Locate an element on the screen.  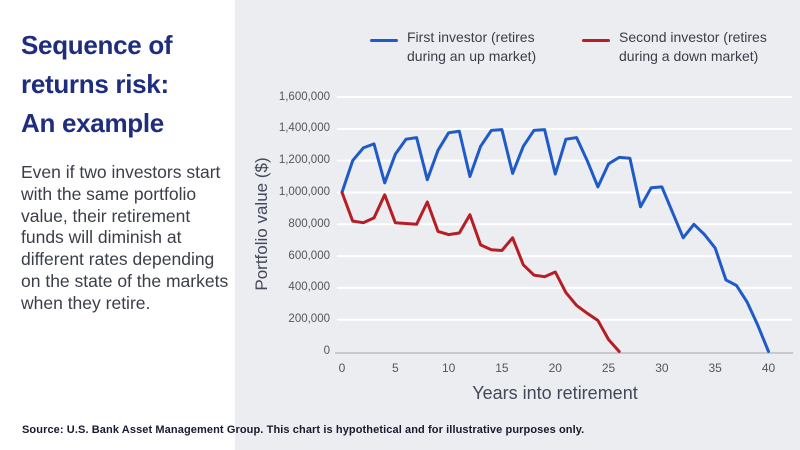
x-tick-label: 5 is located at coordinates (395, 368).